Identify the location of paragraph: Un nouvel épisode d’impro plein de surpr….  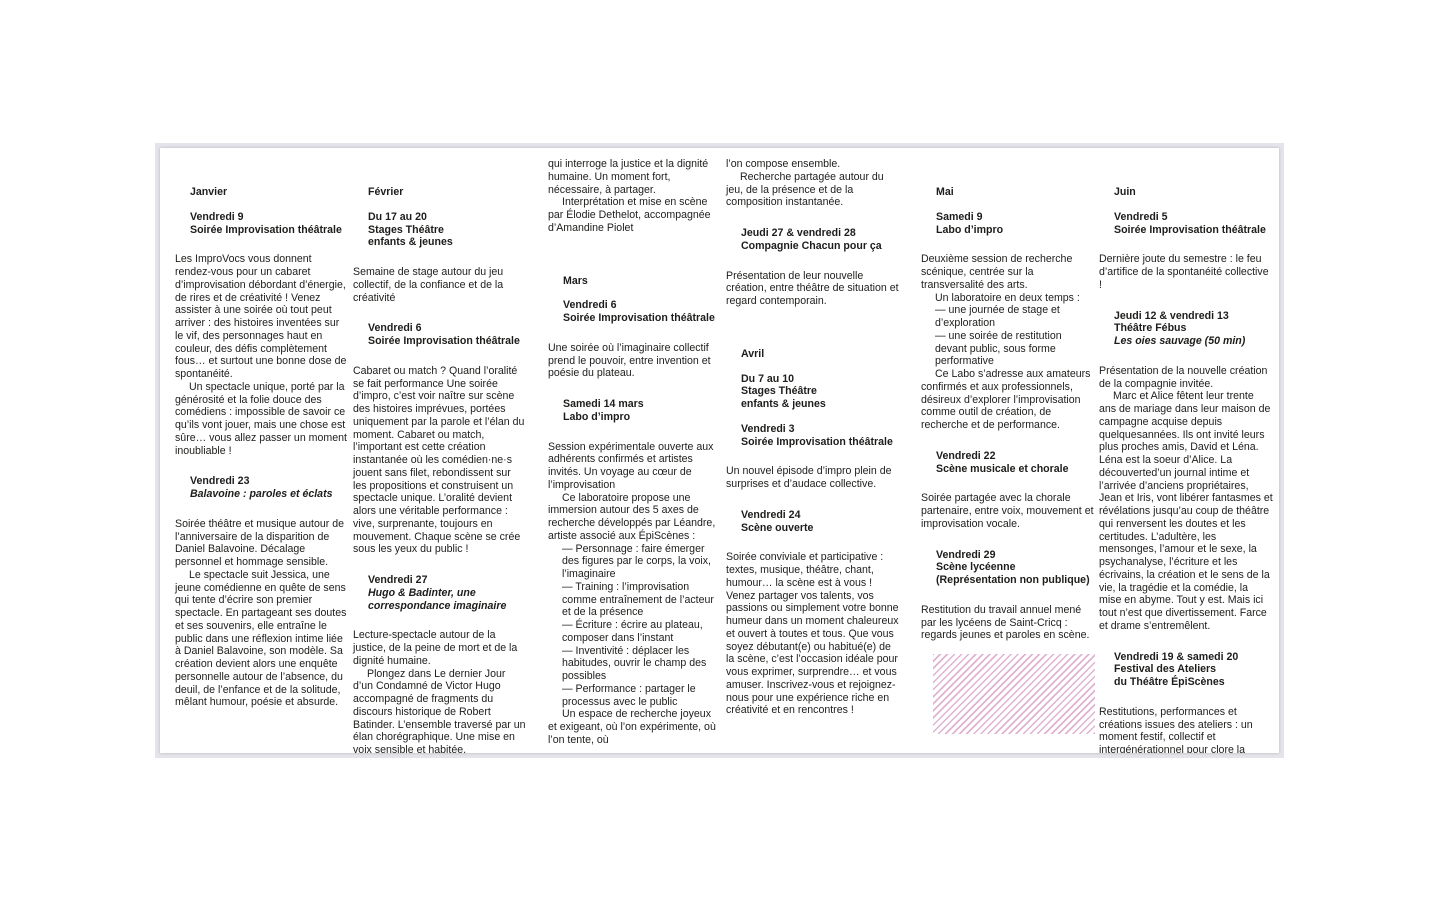
(809, 477).